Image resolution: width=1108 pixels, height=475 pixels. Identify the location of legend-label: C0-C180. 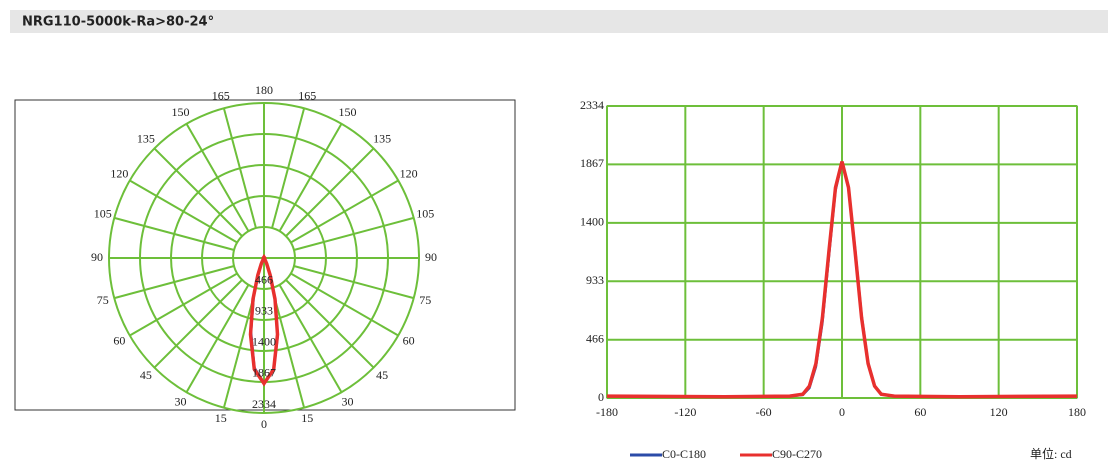
(684, 454).